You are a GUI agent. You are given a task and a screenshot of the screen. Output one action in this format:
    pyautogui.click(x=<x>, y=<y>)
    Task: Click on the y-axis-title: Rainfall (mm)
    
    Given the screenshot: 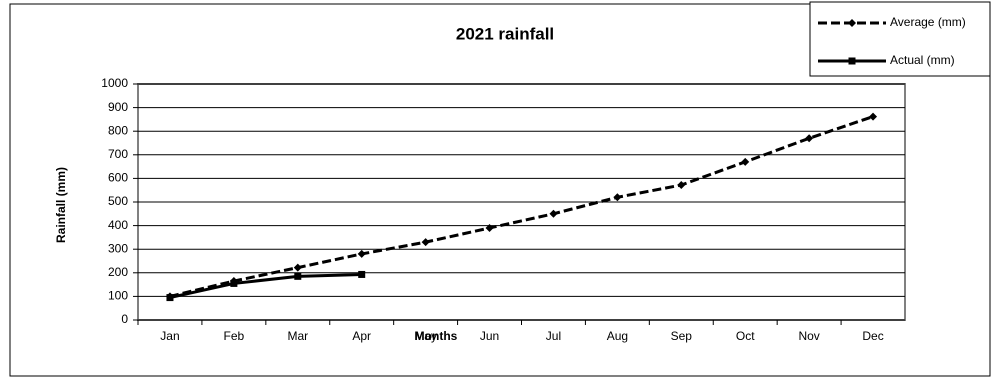 What is the action you would take?
    pyautogui.click(x=61, y=205)
    